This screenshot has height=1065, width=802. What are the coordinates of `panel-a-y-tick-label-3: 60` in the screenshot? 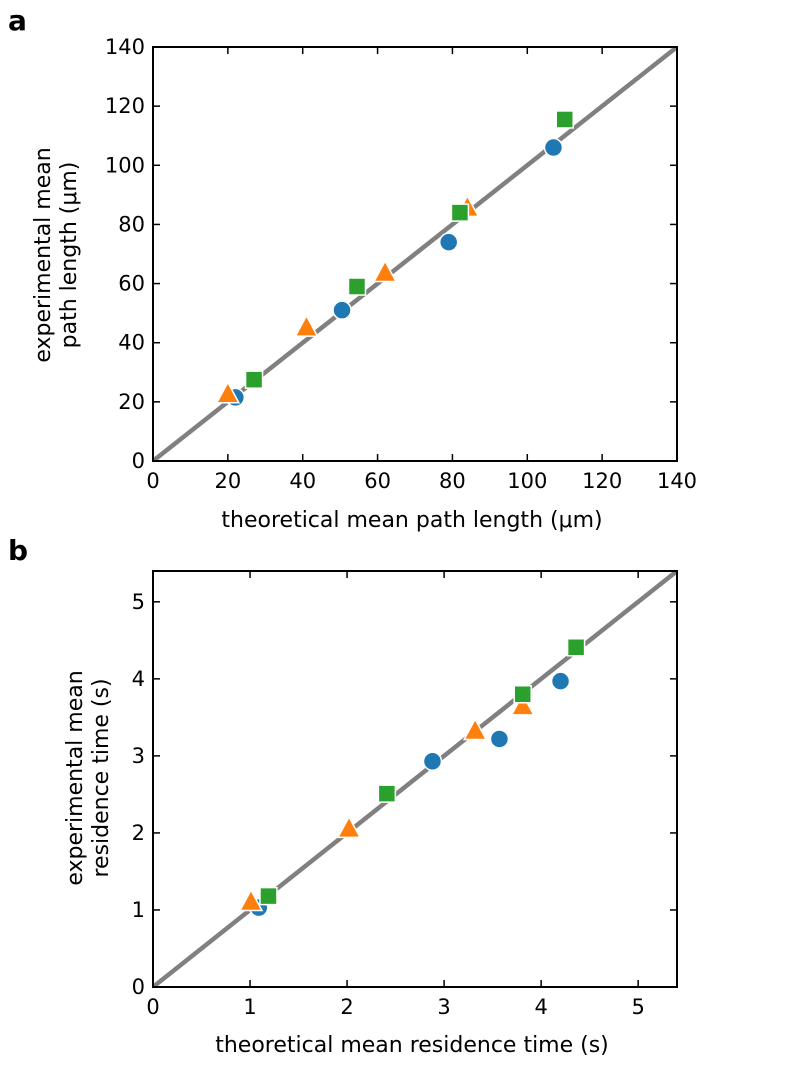 It's located at (131, 284).